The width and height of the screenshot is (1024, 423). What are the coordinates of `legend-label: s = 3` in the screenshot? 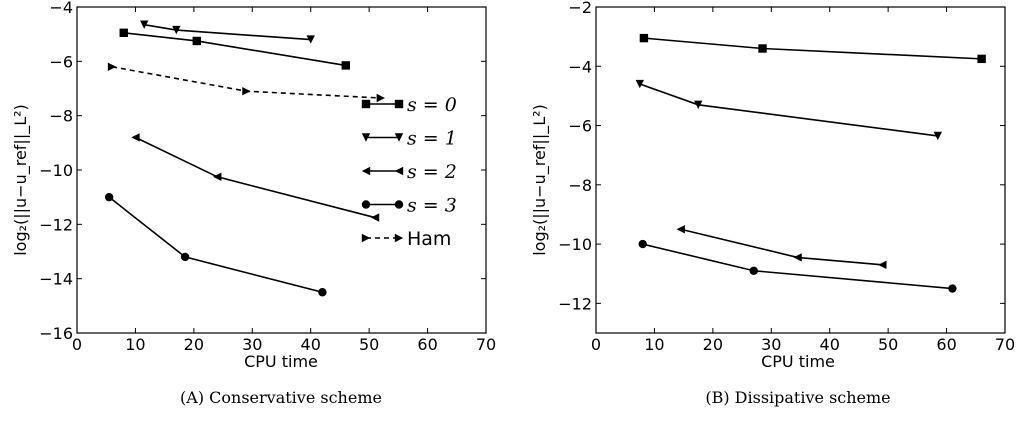 It's located at (432, 206).